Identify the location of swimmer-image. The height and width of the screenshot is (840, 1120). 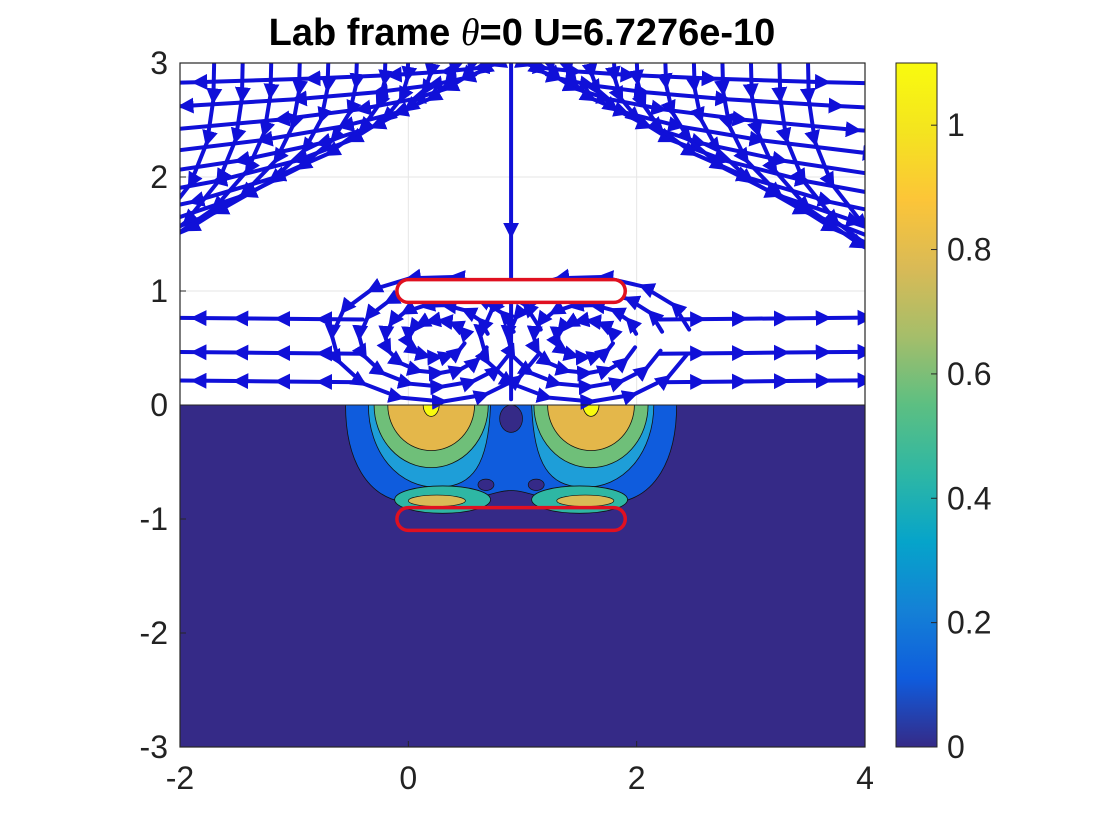
(511, 519).